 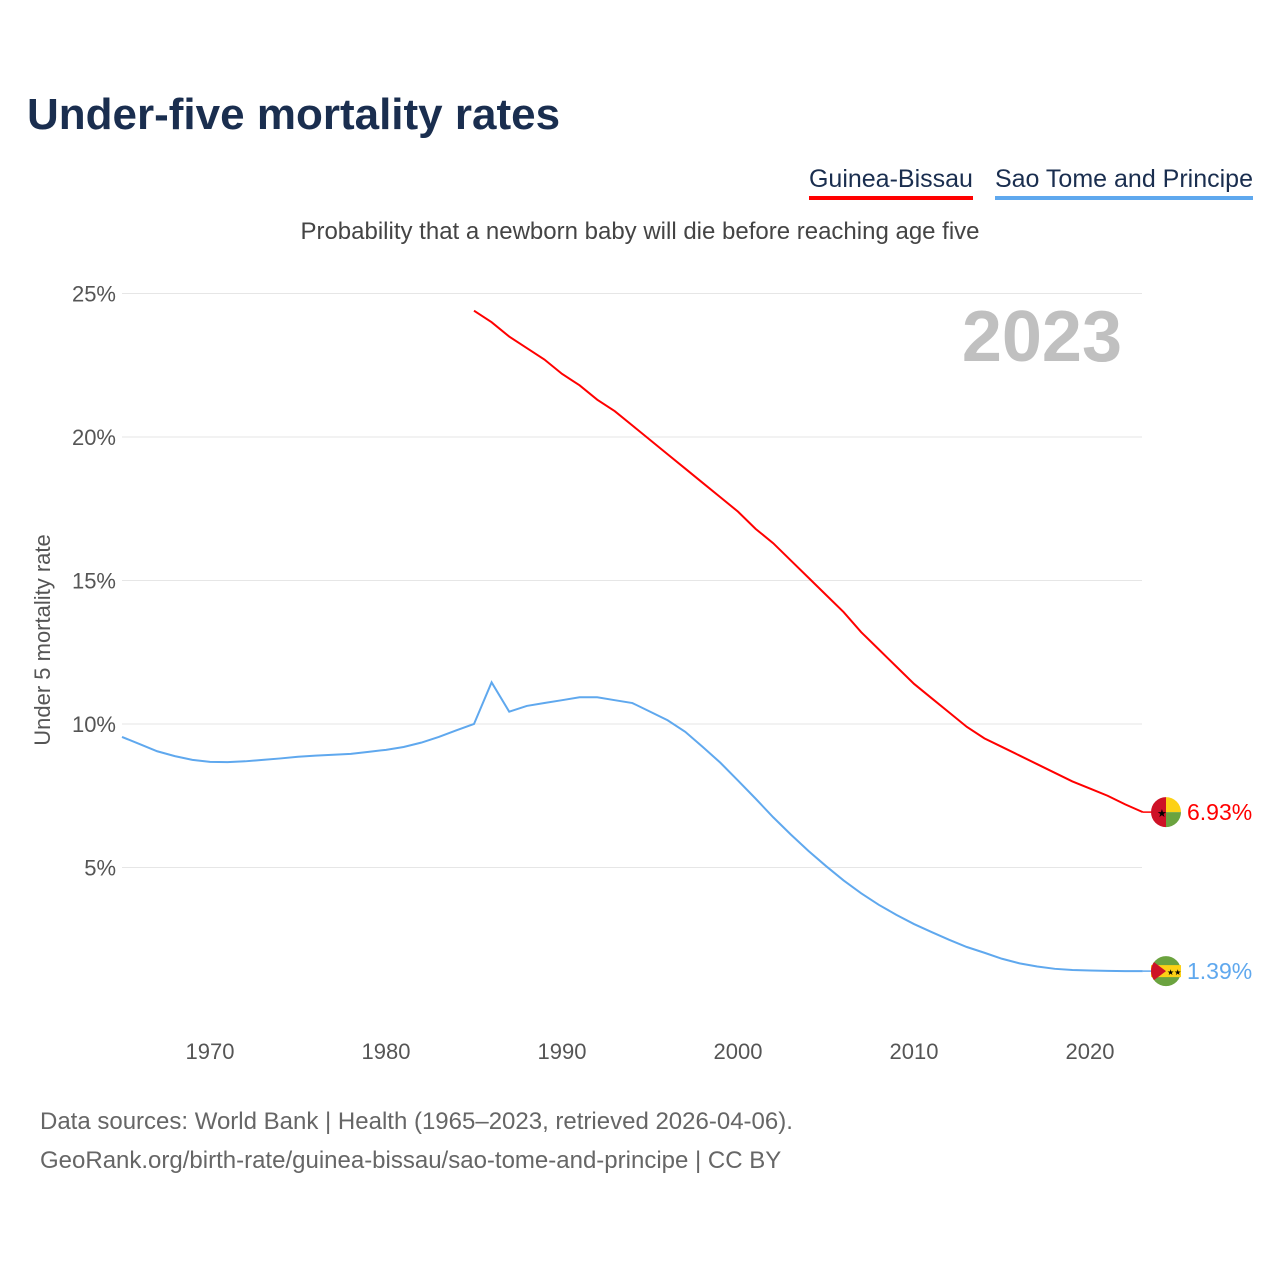 I want to click on x-tick-label: 2010, so click(x=914, y=1051).